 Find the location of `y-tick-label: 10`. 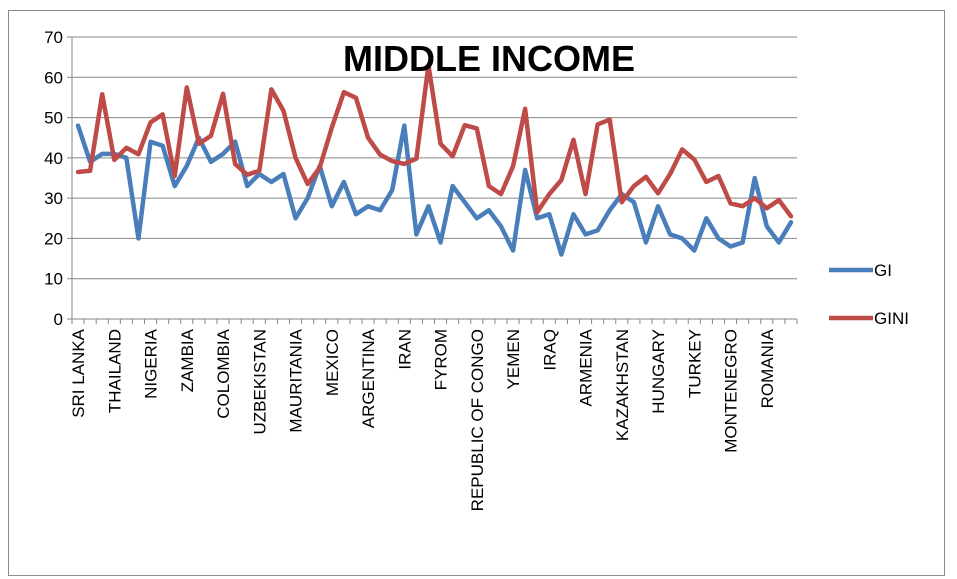

y-tick-label: 10 is located at coordinates (53, 279).